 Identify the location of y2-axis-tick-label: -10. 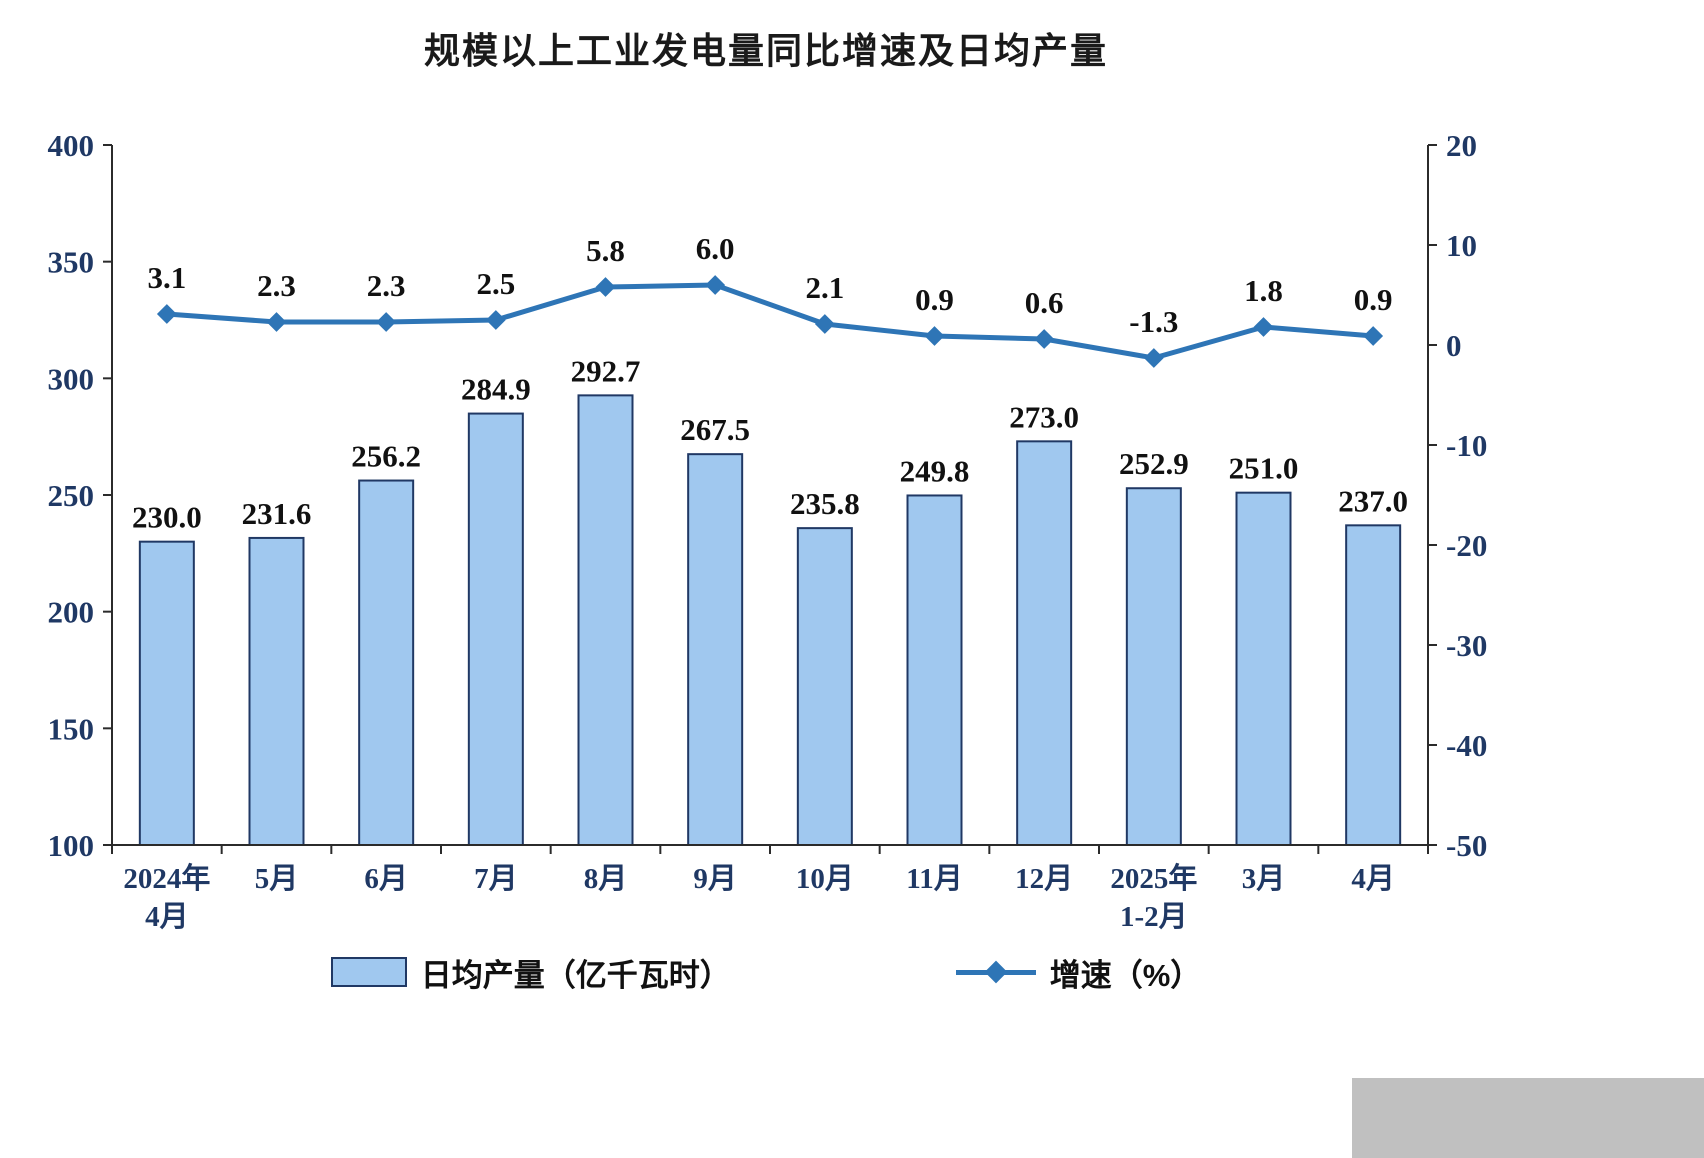
(1466, 445).